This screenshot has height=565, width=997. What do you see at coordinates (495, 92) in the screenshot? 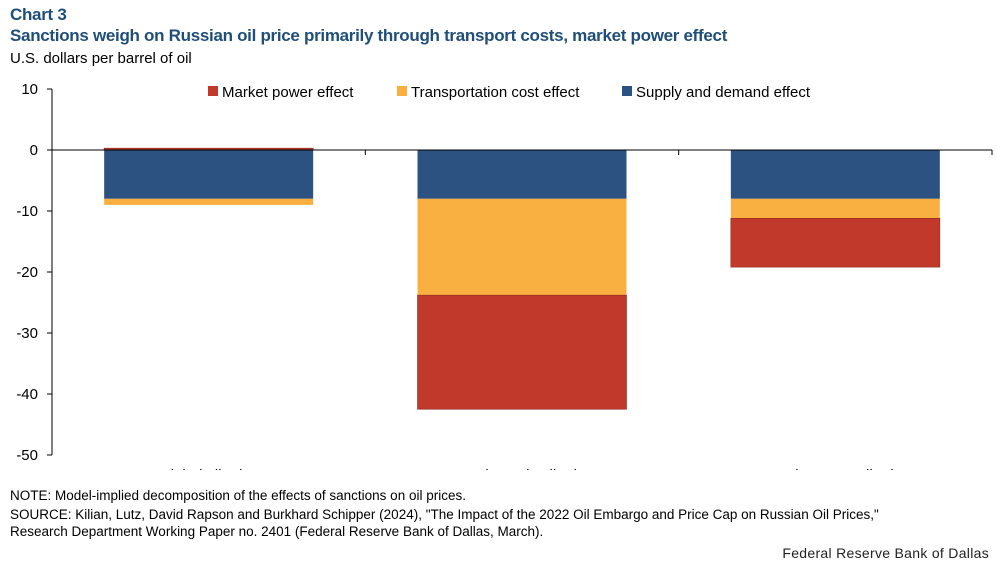
I see `legend-label: Transportation cost effect` at bounding box center [495, 92].